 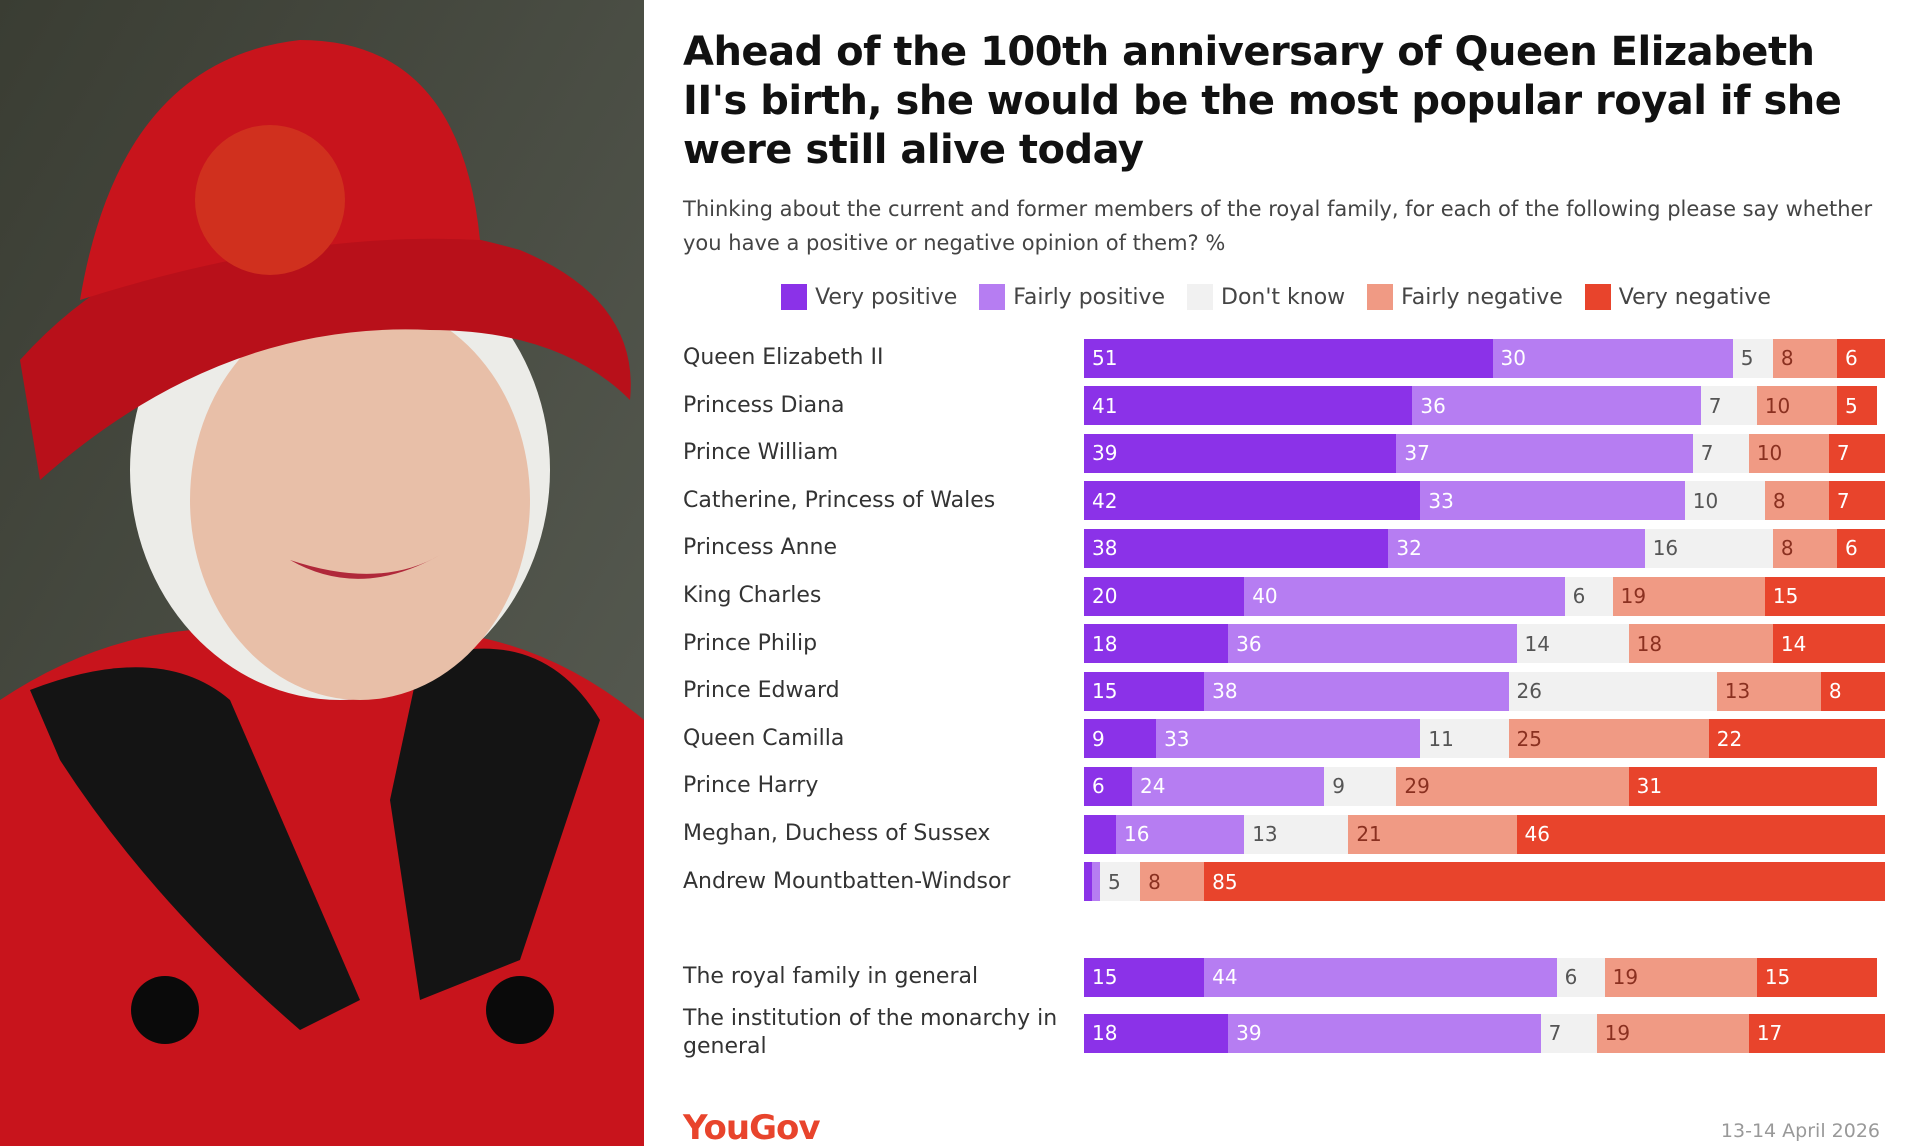 I want to click on legend-item: Very positive, so click(x=869, y=297).